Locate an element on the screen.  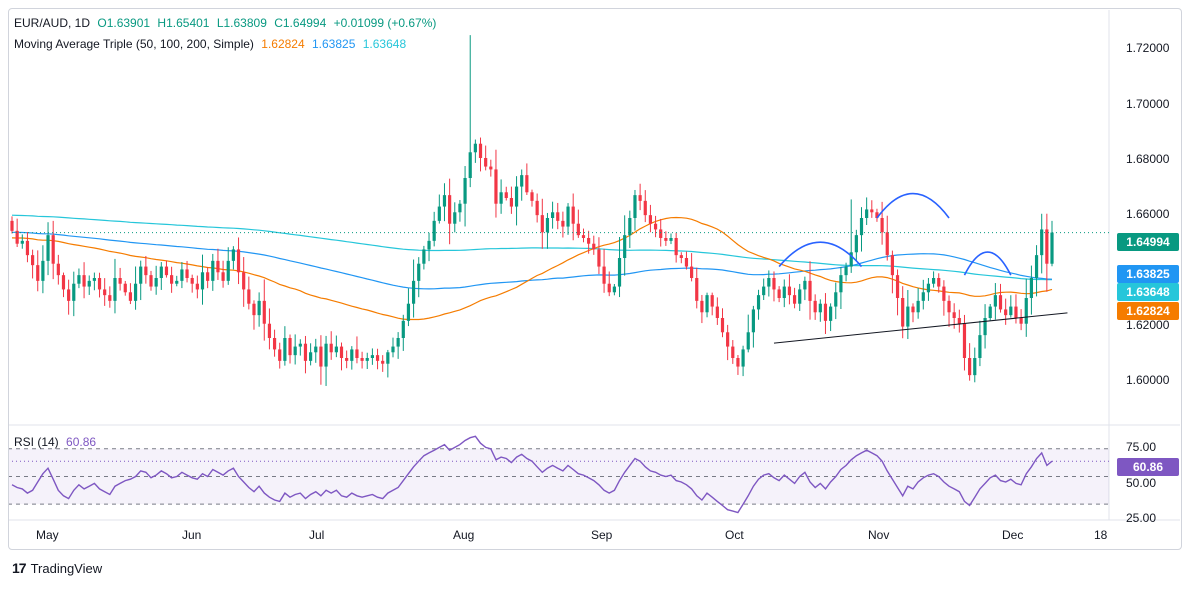
tradingview-logo-icon: 17 is located at coordinates (19, 568).